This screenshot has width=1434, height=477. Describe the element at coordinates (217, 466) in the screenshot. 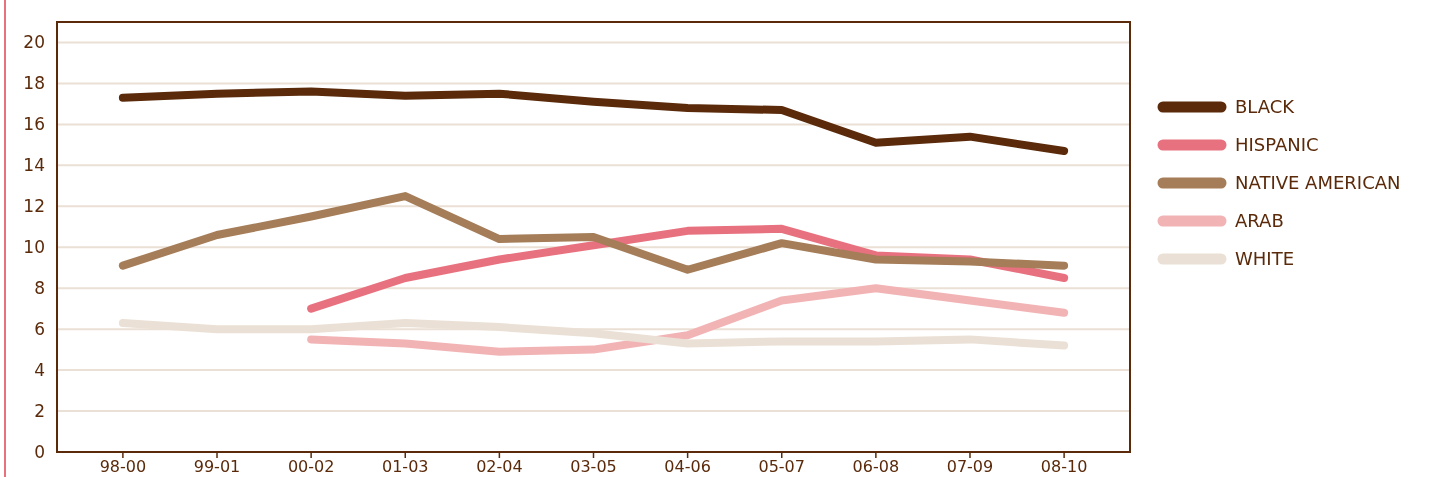

I see `x-tick-label: 99-01` at that location.